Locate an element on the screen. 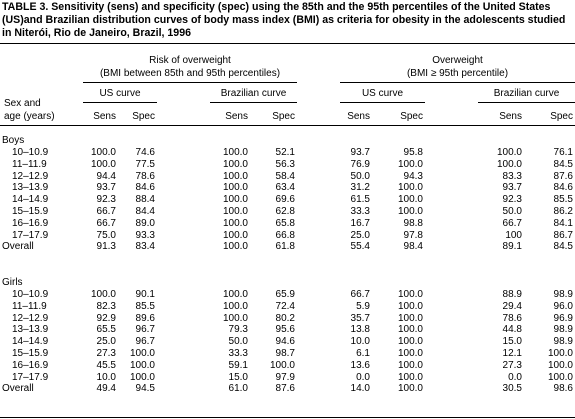  table-cell: 58.4 is located at coordinates (285, 176).